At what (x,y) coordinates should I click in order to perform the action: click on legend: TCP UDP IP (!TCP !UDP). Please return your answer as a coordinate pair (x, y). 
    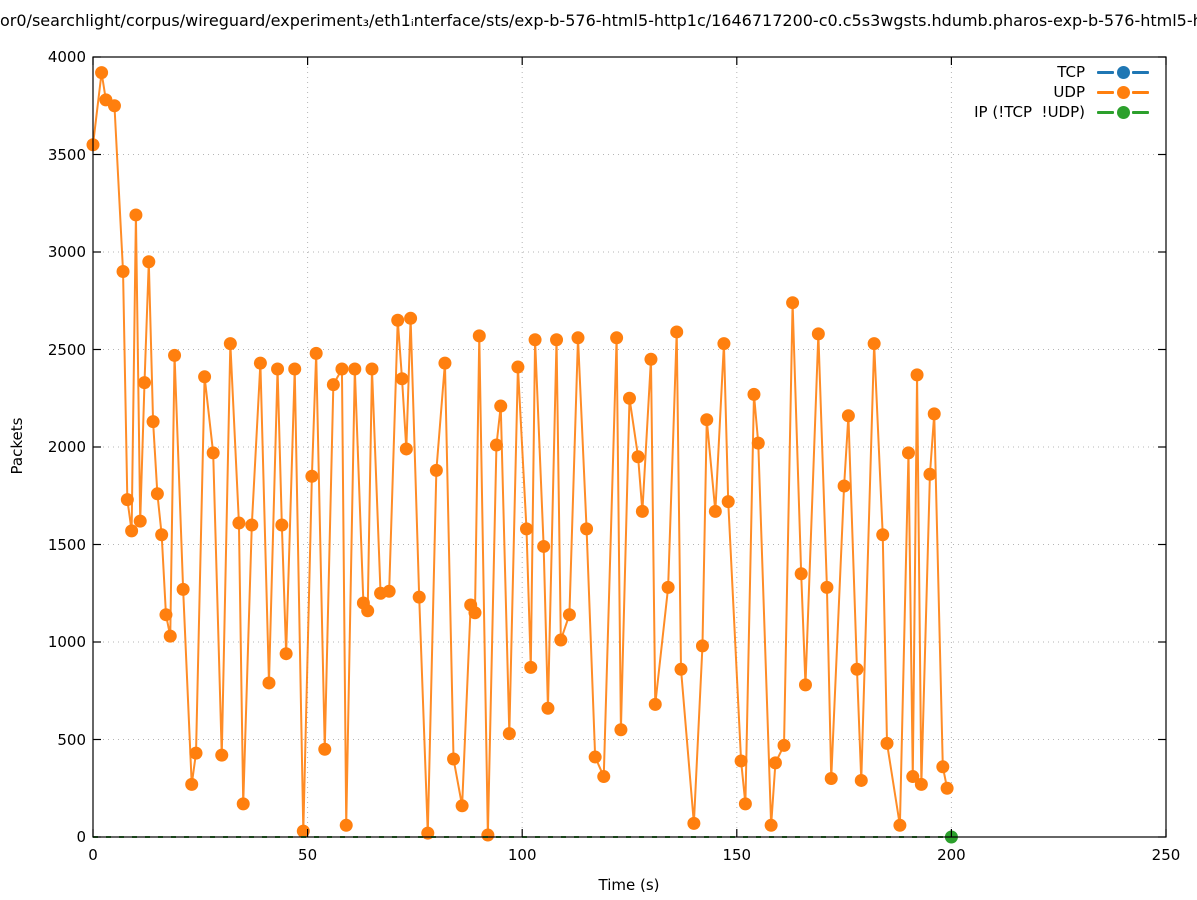
    Looking at the image, I should click on (1061, 92).